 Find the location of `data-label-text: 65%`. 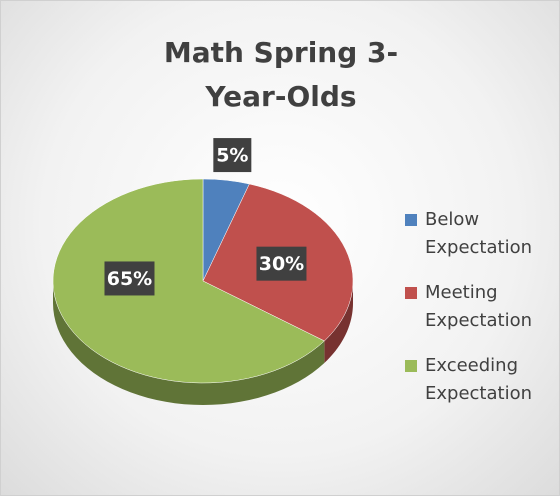

data-label-text: 65% is located at coordinates (129, 279).